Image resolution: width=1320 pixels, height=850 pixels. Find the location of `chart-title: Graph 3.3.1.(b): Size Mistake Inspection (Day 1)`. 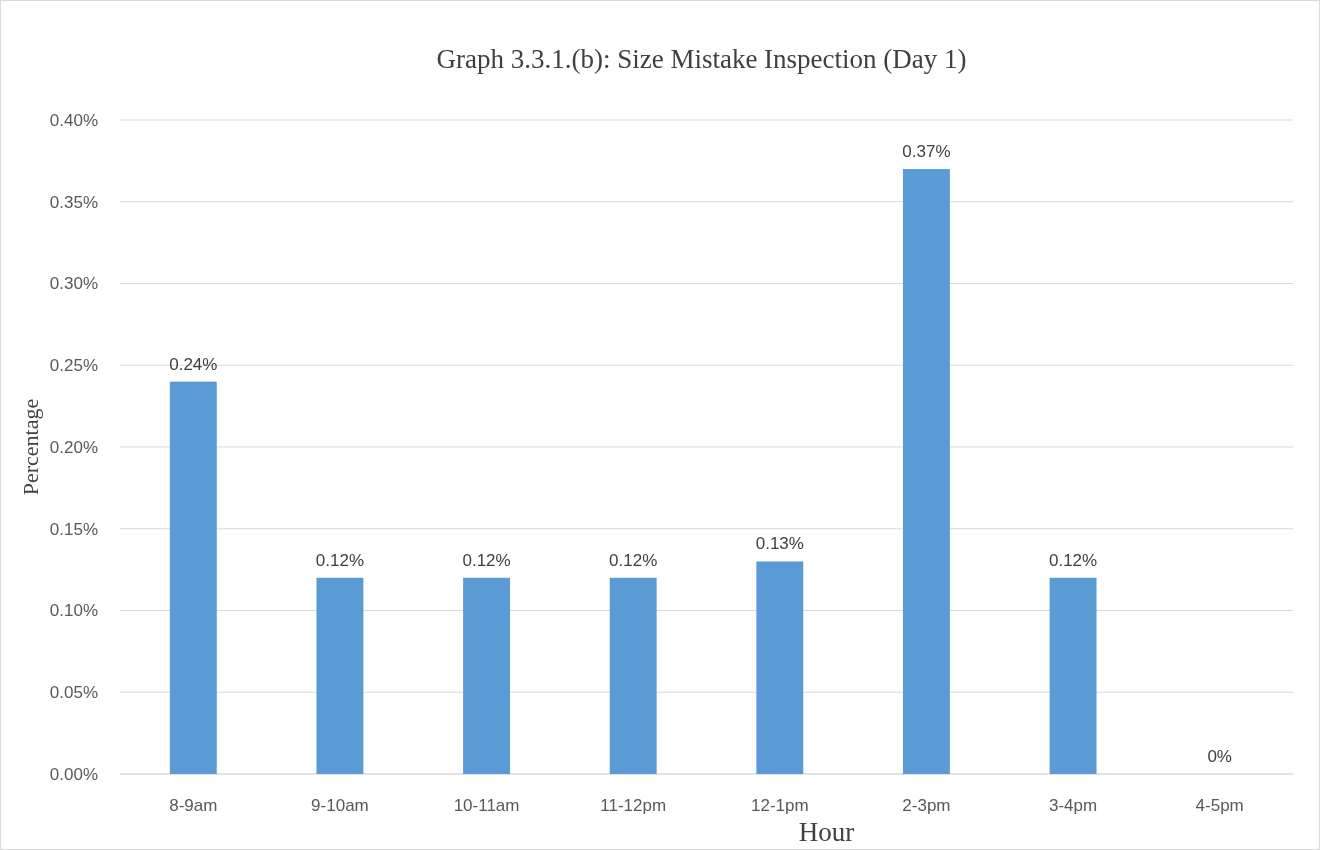

chart-title: Graph 3.3.1.(b): Size Mistake Inspection (Day 1) is located at coordinates (701, 59).